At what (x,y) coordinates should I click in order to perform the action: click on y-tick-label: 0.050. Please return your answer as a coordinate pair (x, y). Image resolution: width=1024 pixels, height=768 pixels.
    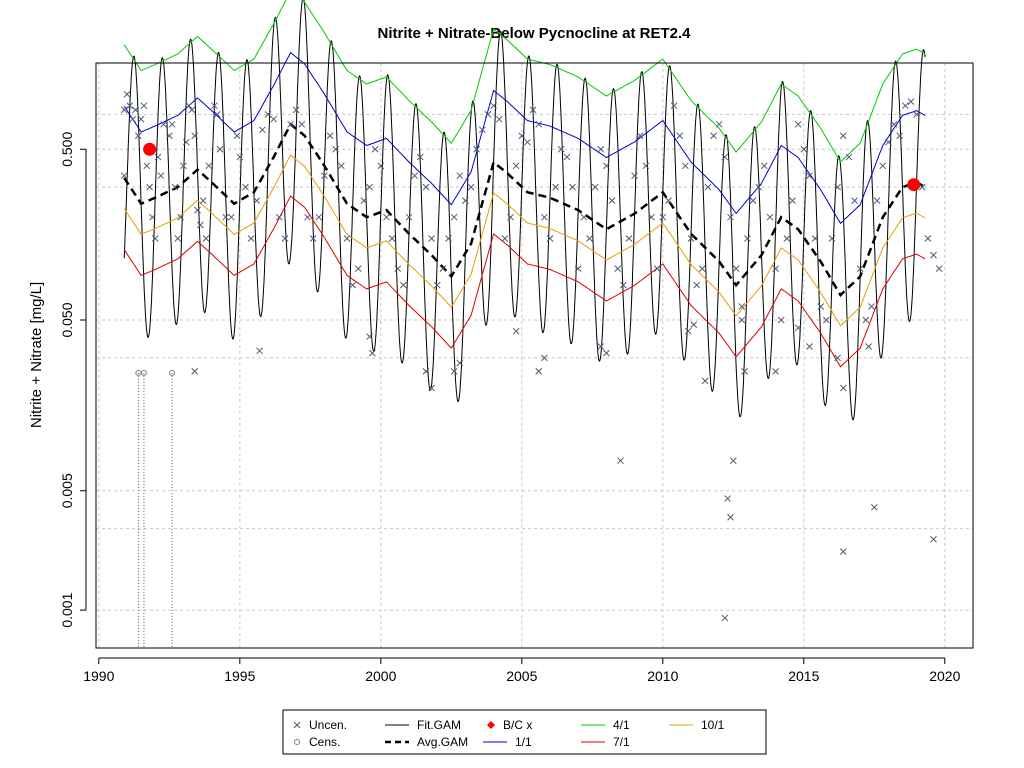
    Looking at the image, I should click on (67, 319).